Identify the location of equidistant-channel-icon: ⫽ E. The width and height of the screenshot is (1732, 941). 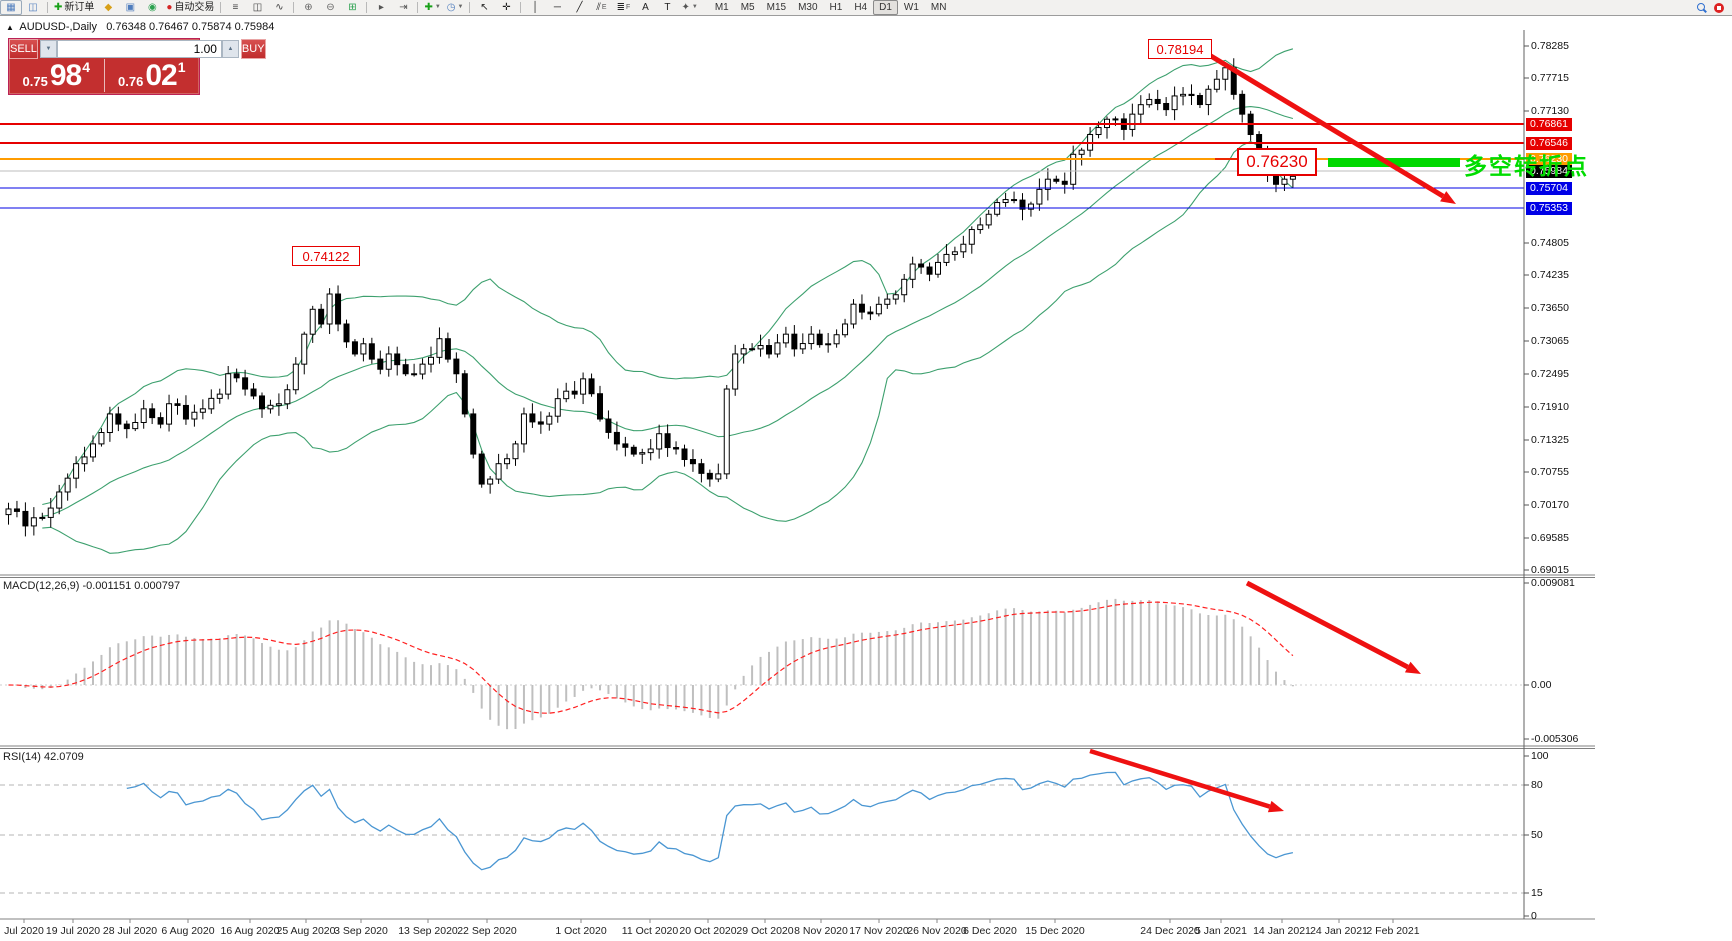
(601, 7).